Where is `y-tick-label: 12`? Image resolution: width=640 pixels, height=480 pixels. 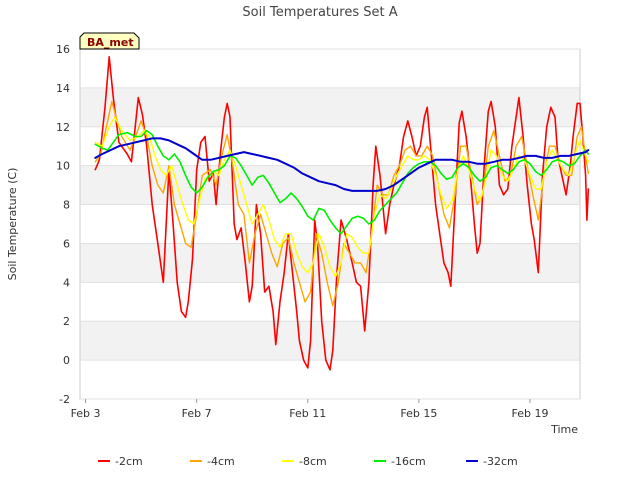 y-tick-label: 12 is located at coordinates (63, 127).